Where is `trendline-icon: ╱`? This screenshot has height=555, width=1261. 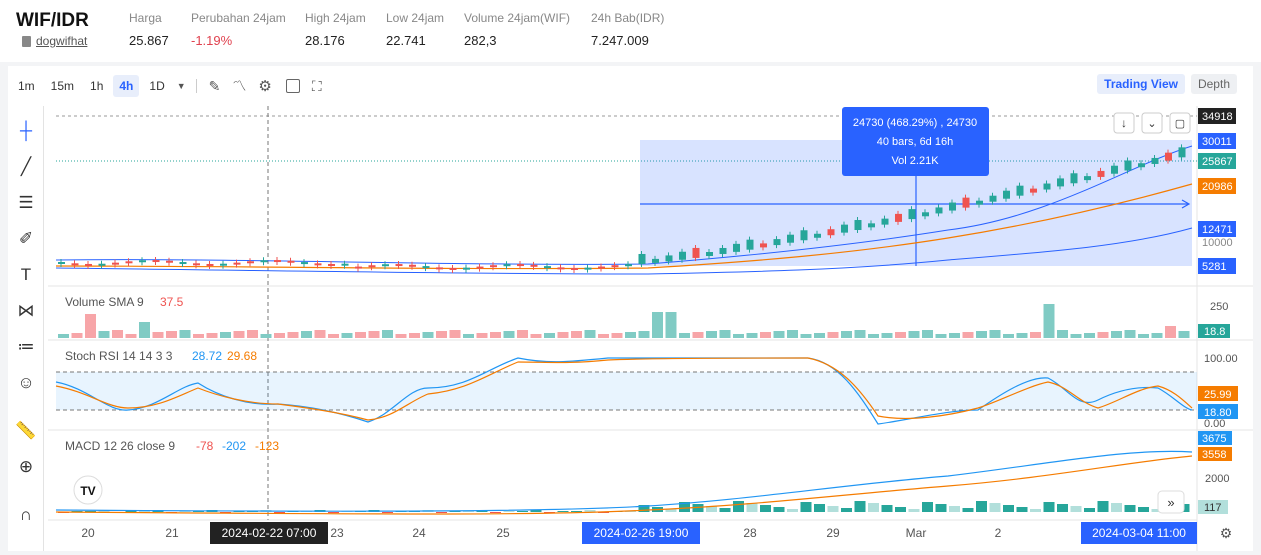
trendline-icon: ╱ is located at coordinates (26, 166).